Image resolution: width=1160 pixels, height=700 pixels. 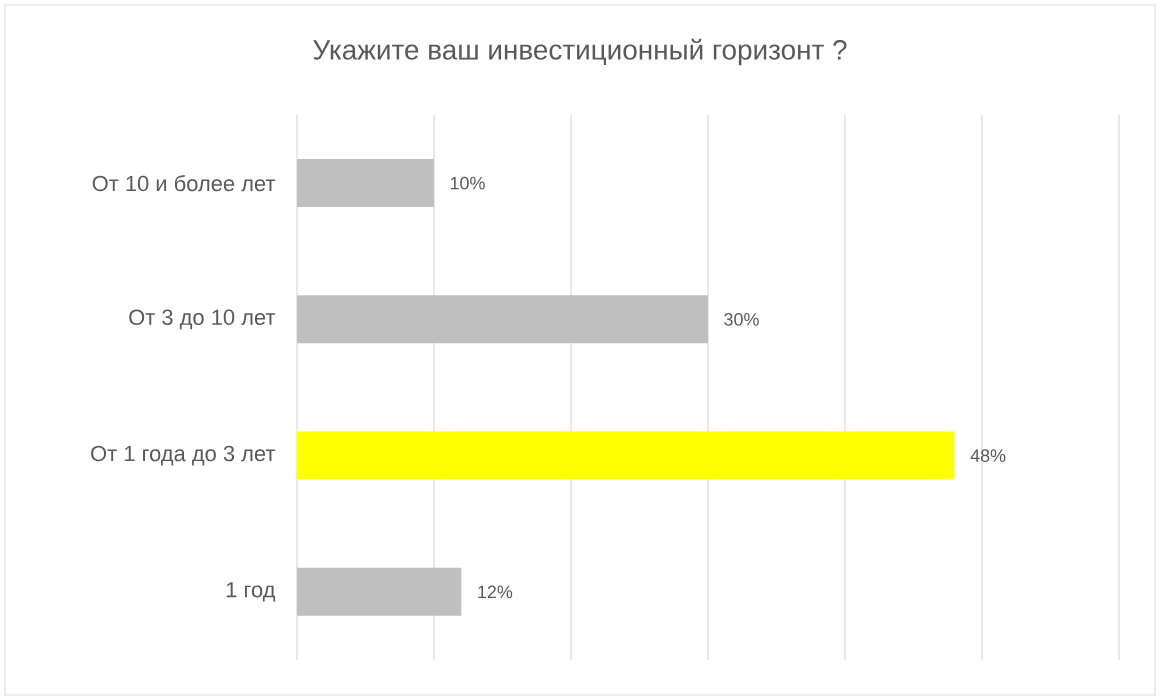 I want to click on y-tick-label: От 10 и более лет, so click(x=184, y=183).